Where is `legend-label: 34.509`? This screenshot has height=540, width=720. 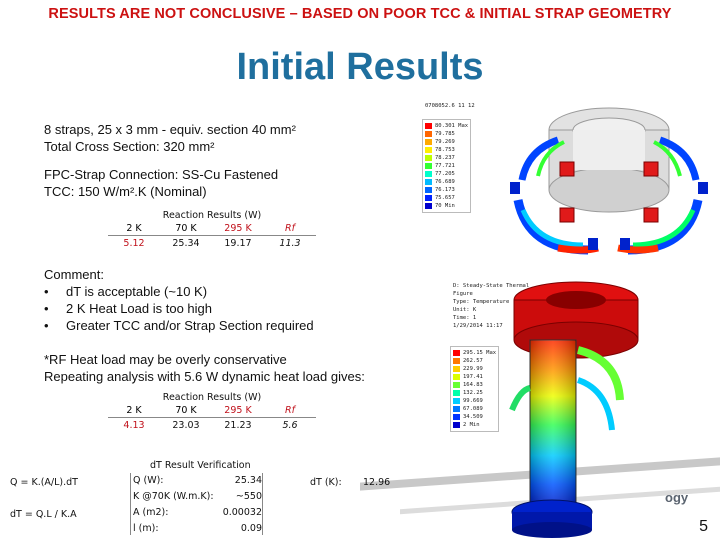
legend-label: 34.509 is located at coordinates (473, 417).